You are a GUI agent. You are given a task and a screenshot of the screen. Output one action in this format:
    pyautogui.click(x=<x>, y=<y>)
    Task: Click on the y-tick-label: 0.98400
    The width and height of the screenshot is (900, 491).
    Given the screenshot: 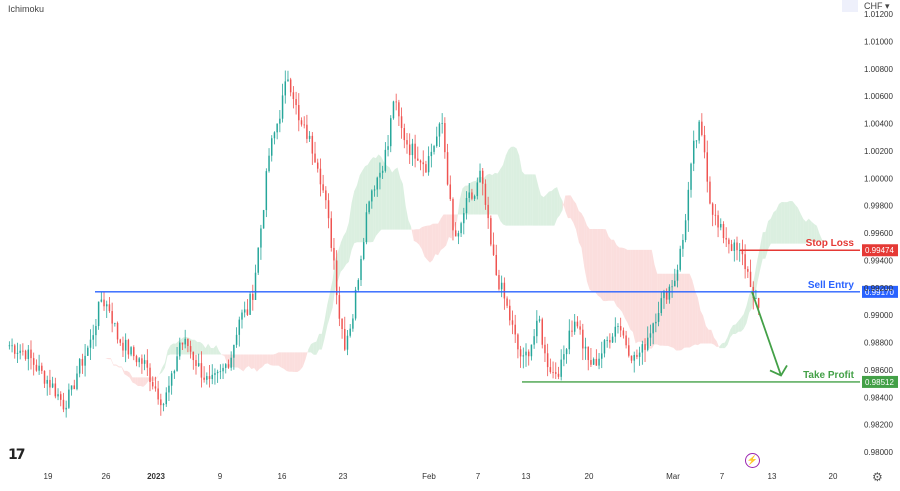 What is the action you would take?
    pyautogui.click(x=878, y=397)
    